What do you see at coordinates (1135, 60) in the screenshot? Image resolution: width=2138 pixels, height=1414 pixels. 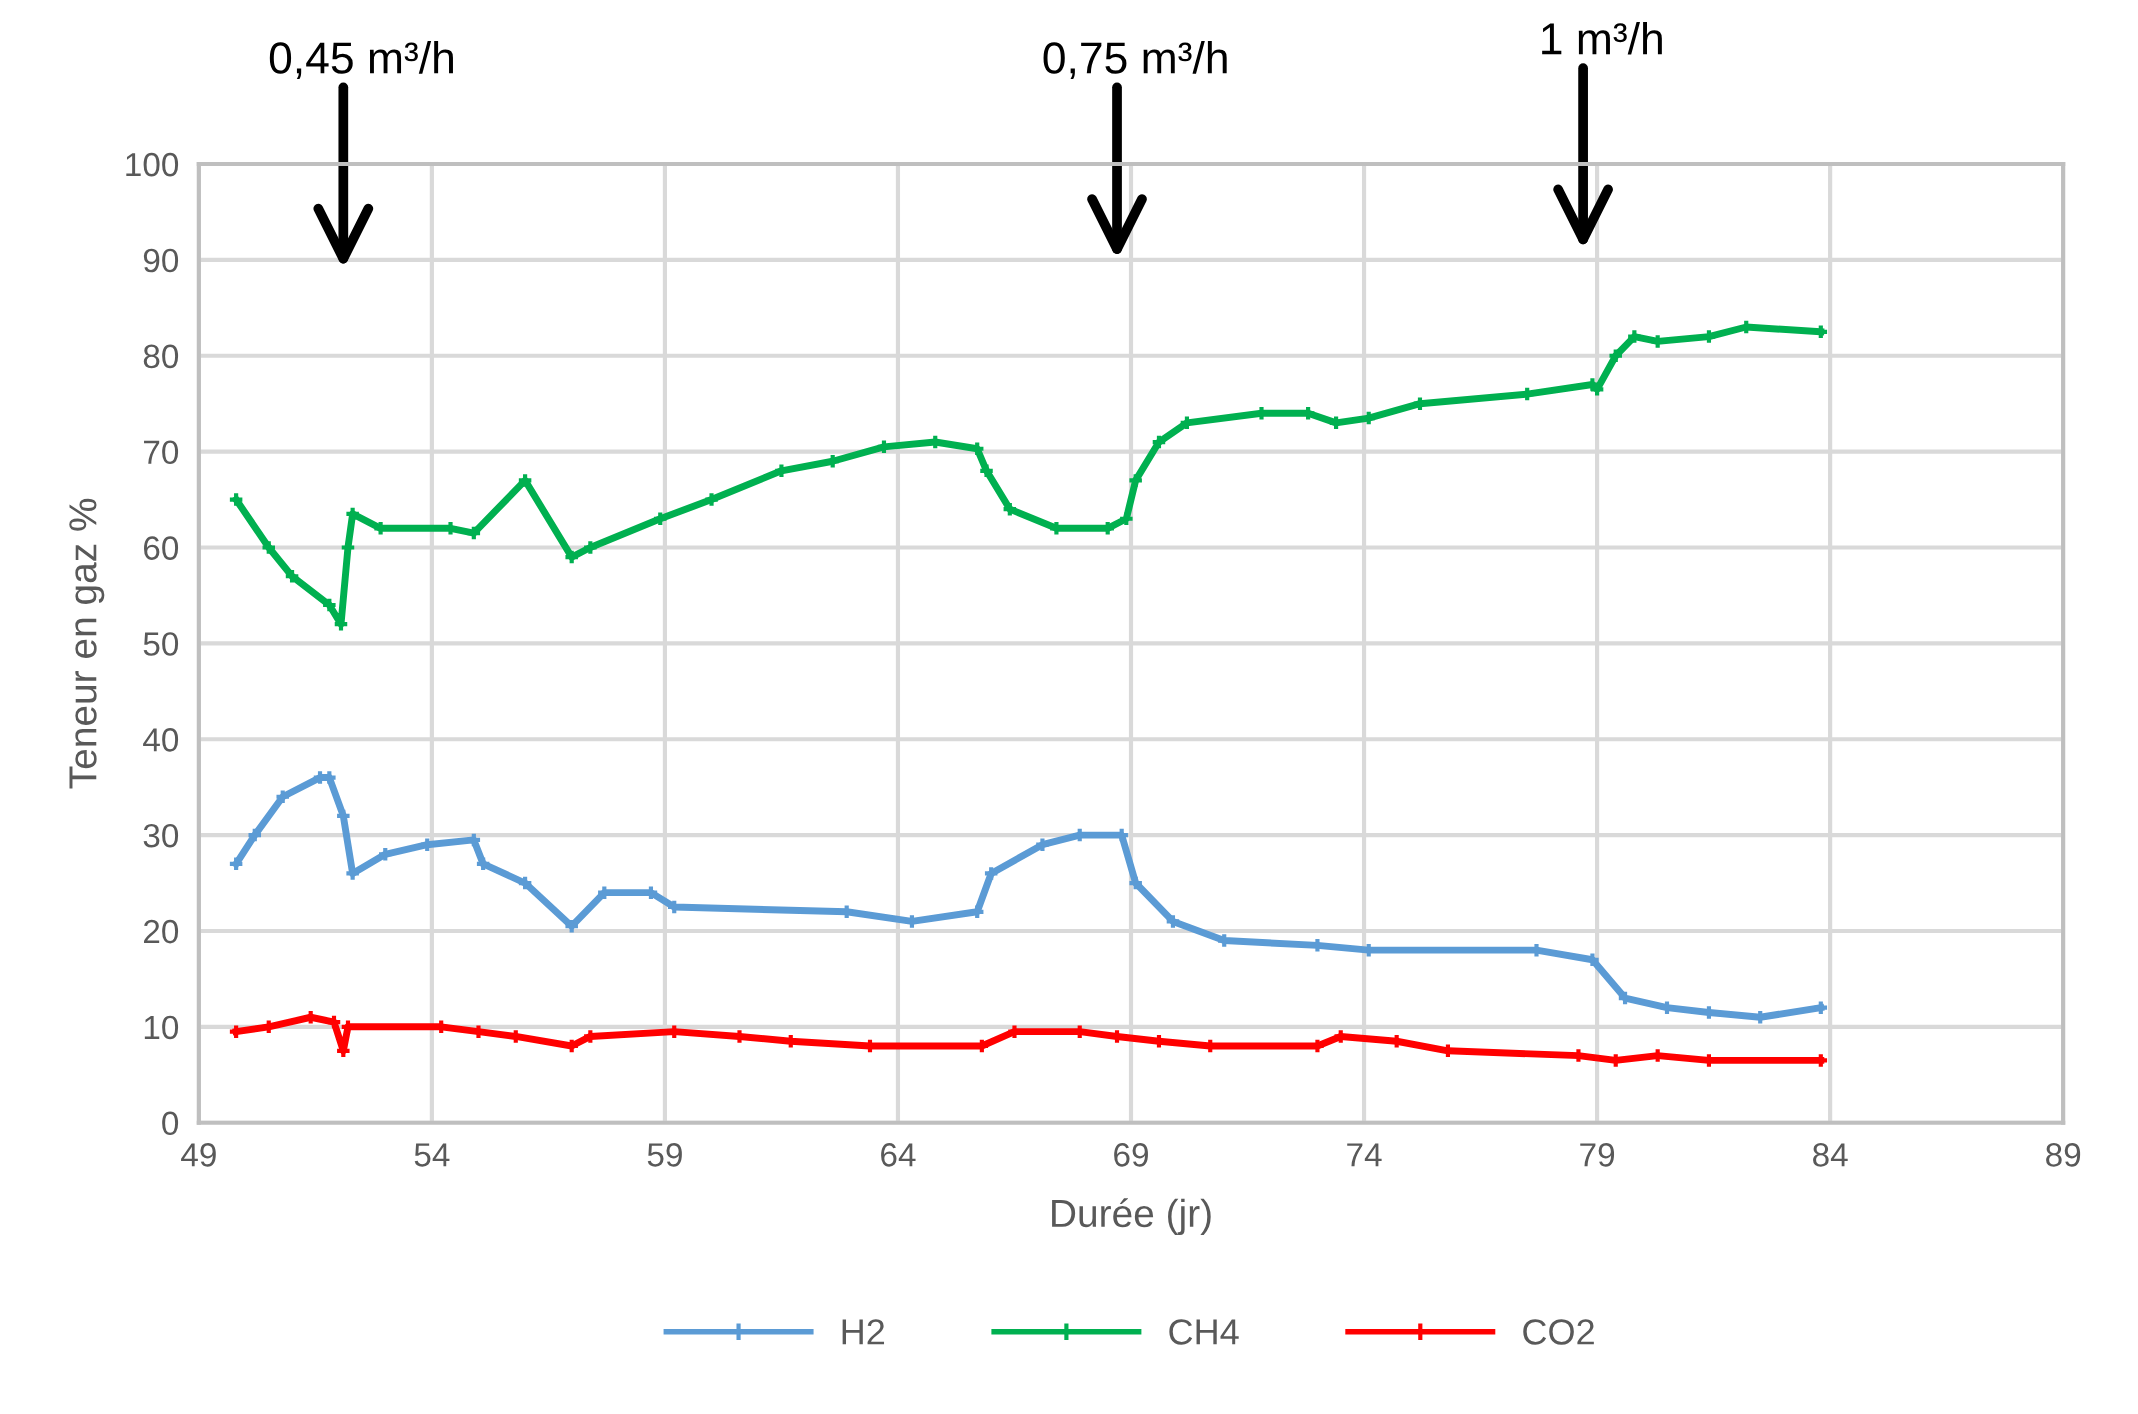 I see `text: 0,75 m³/h` at bounding box center [1135, 60].